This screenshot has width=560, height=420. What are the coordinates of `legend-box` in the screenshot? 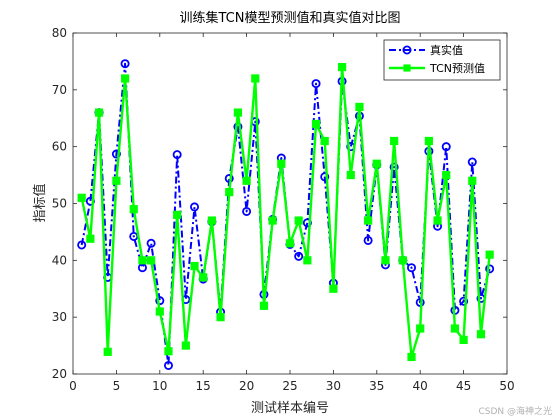 It's located at (442, 60).